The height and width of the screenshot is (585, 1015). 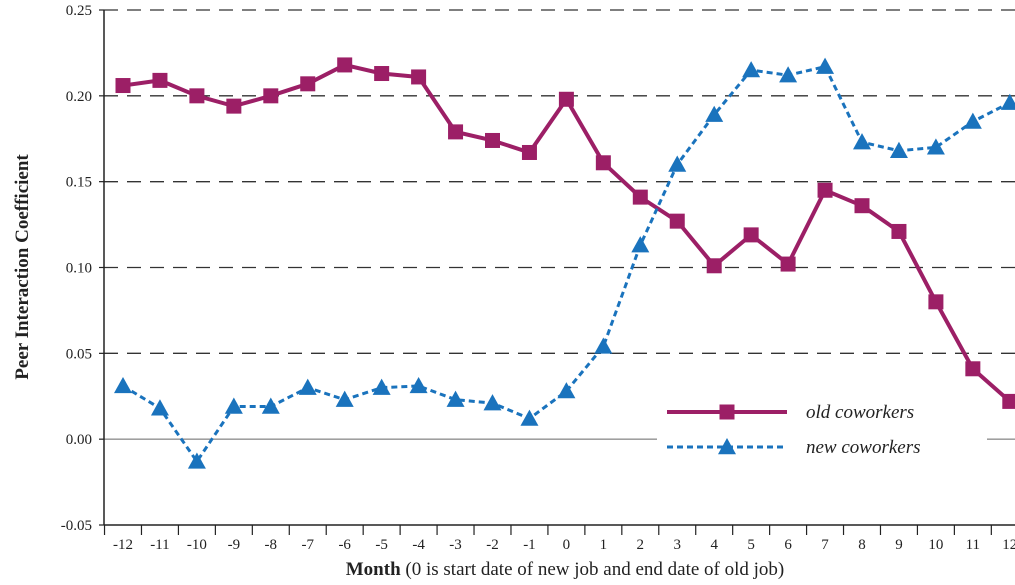 What do you see at coordinates (79, 11) in the screenshot?
I see `y-tick-label: 0.25` at bounding box center [79, 11].